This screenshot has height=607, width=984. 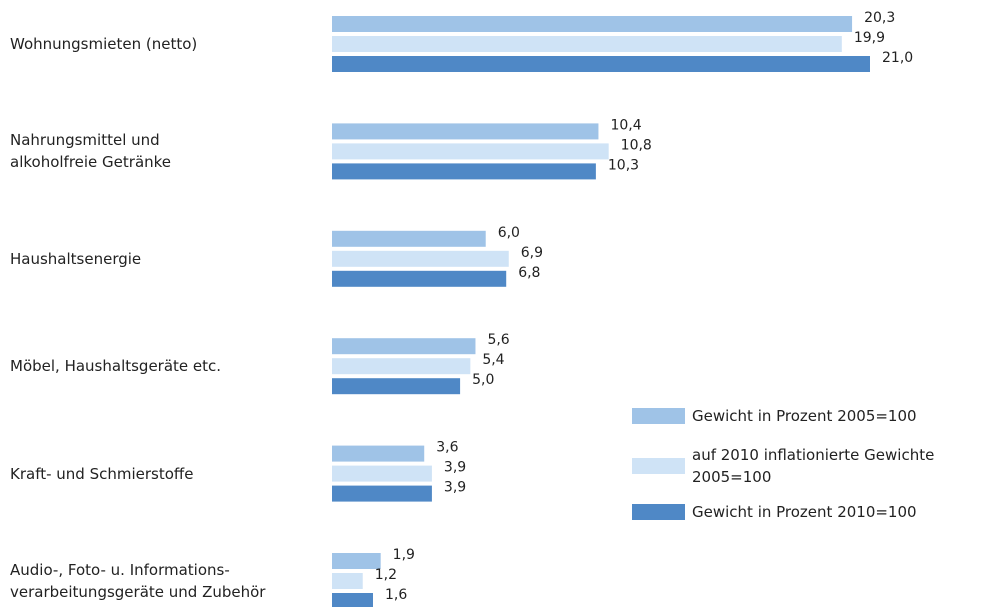 I want to click on value-label: 10,8, so click(x=636, y=145).